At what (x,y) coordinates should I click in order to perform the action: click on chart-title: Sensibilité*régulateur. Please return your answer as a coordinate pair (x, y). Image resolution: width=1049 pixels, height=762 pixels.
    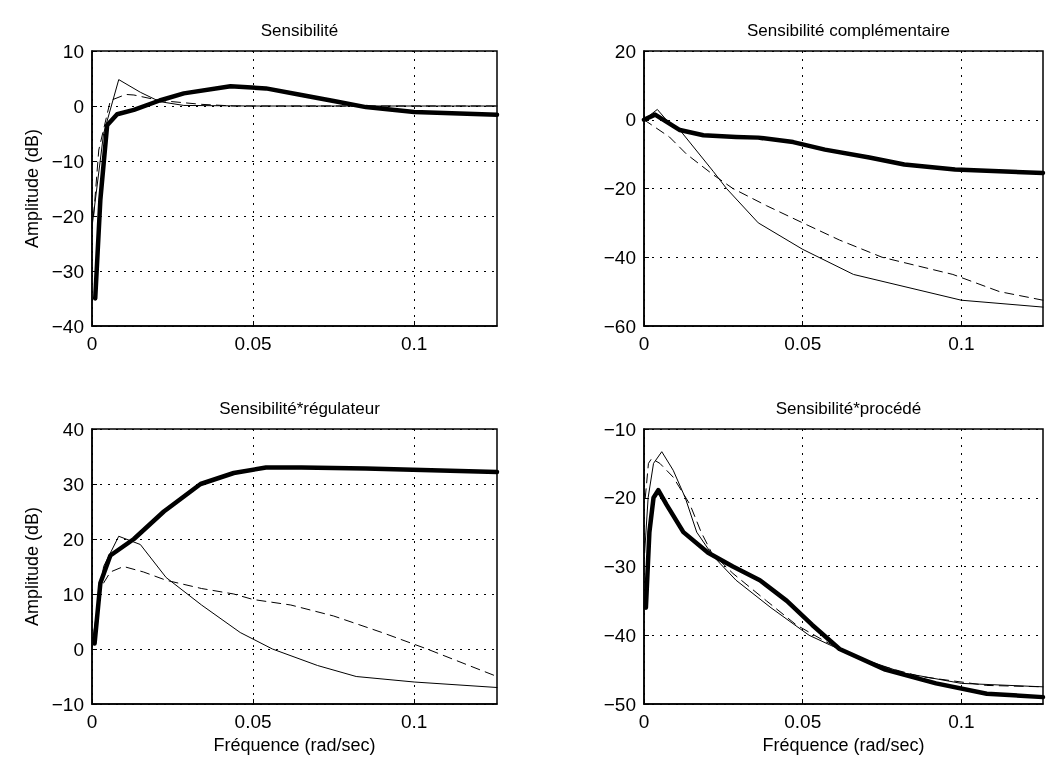
    Looking at the image, I should click on (300, 408).